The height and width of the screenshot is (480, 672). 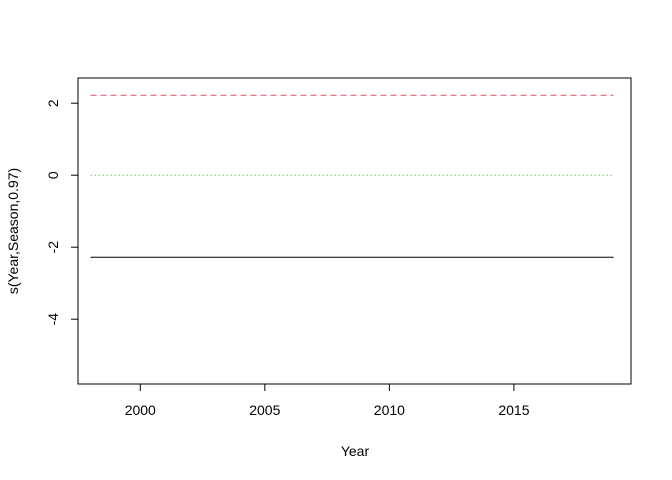 I want to click on y-tick-label: -2, so click(x=53, y=247).